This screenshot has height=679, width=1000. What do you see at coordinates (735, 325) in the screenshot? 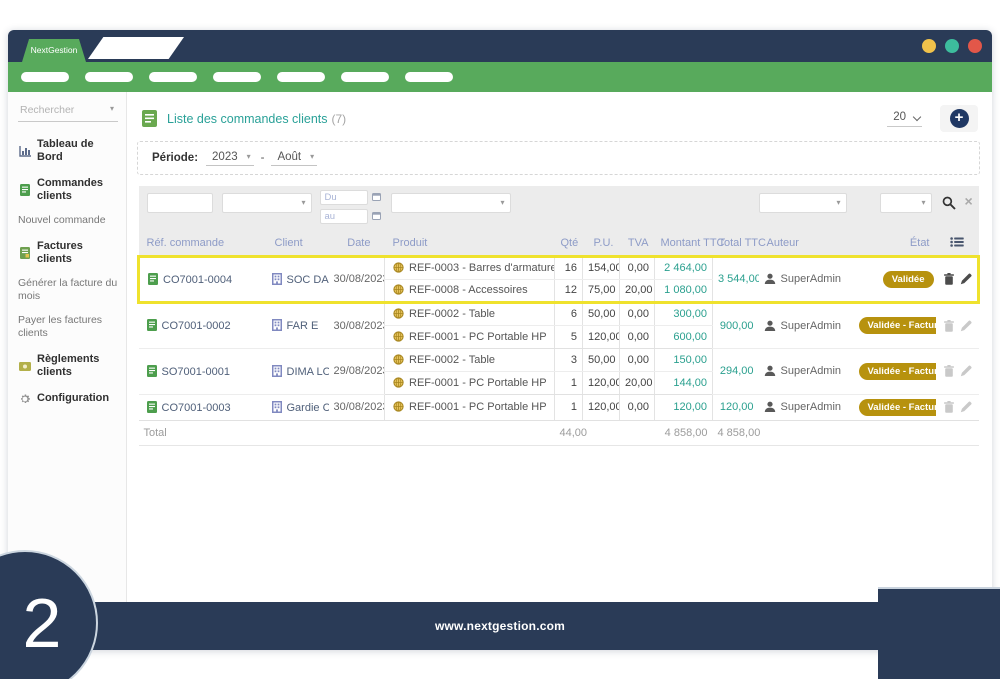
I see `order-total-ttc: 900,00` at bounding box center [735, 325].